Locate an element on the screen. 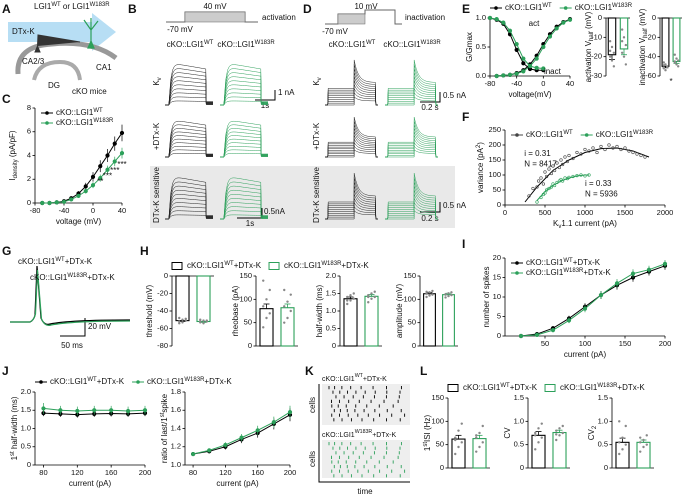 Image resolution: width=685 pixels, height=499 pixels. y-tick-label: -10 is located at coordinates (596, 36).